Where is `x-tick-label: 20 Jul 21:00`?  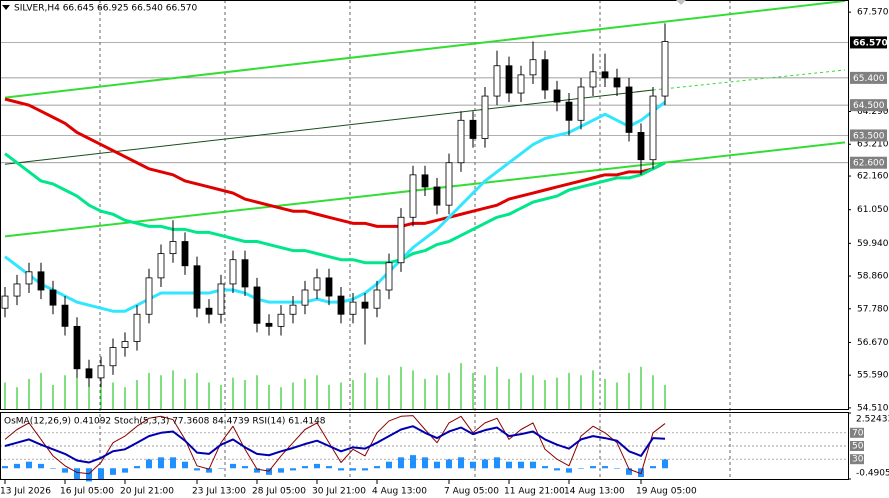 x-tick-label: 20 Jul 21:00 is located at coordinates (147, 492).